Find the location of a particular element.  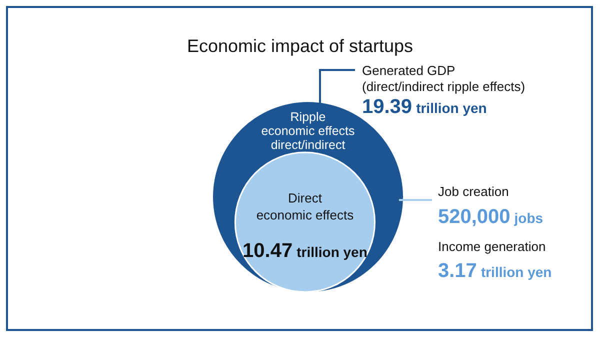

text: 520,000 jobs is located at coordinates (491, 217).